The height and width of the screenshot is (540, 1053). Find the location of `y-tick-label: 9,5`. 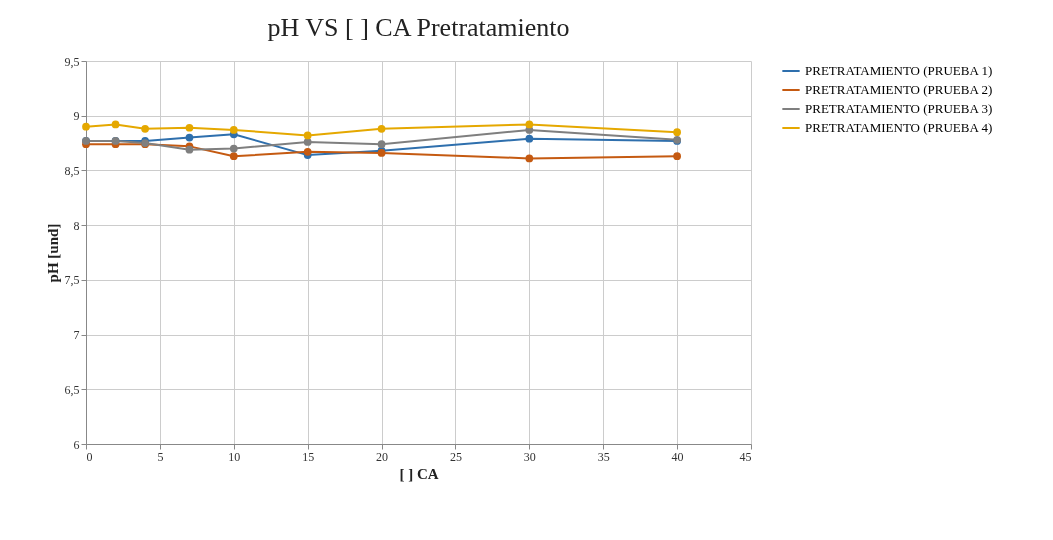

y-tick-label: 9,5 is located at coordinates (72, 61).